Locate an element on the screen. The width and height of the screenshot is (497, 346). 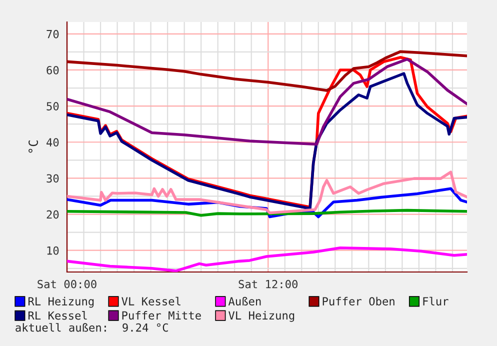
legend-label: Flur is located at coordinates (435, 301).